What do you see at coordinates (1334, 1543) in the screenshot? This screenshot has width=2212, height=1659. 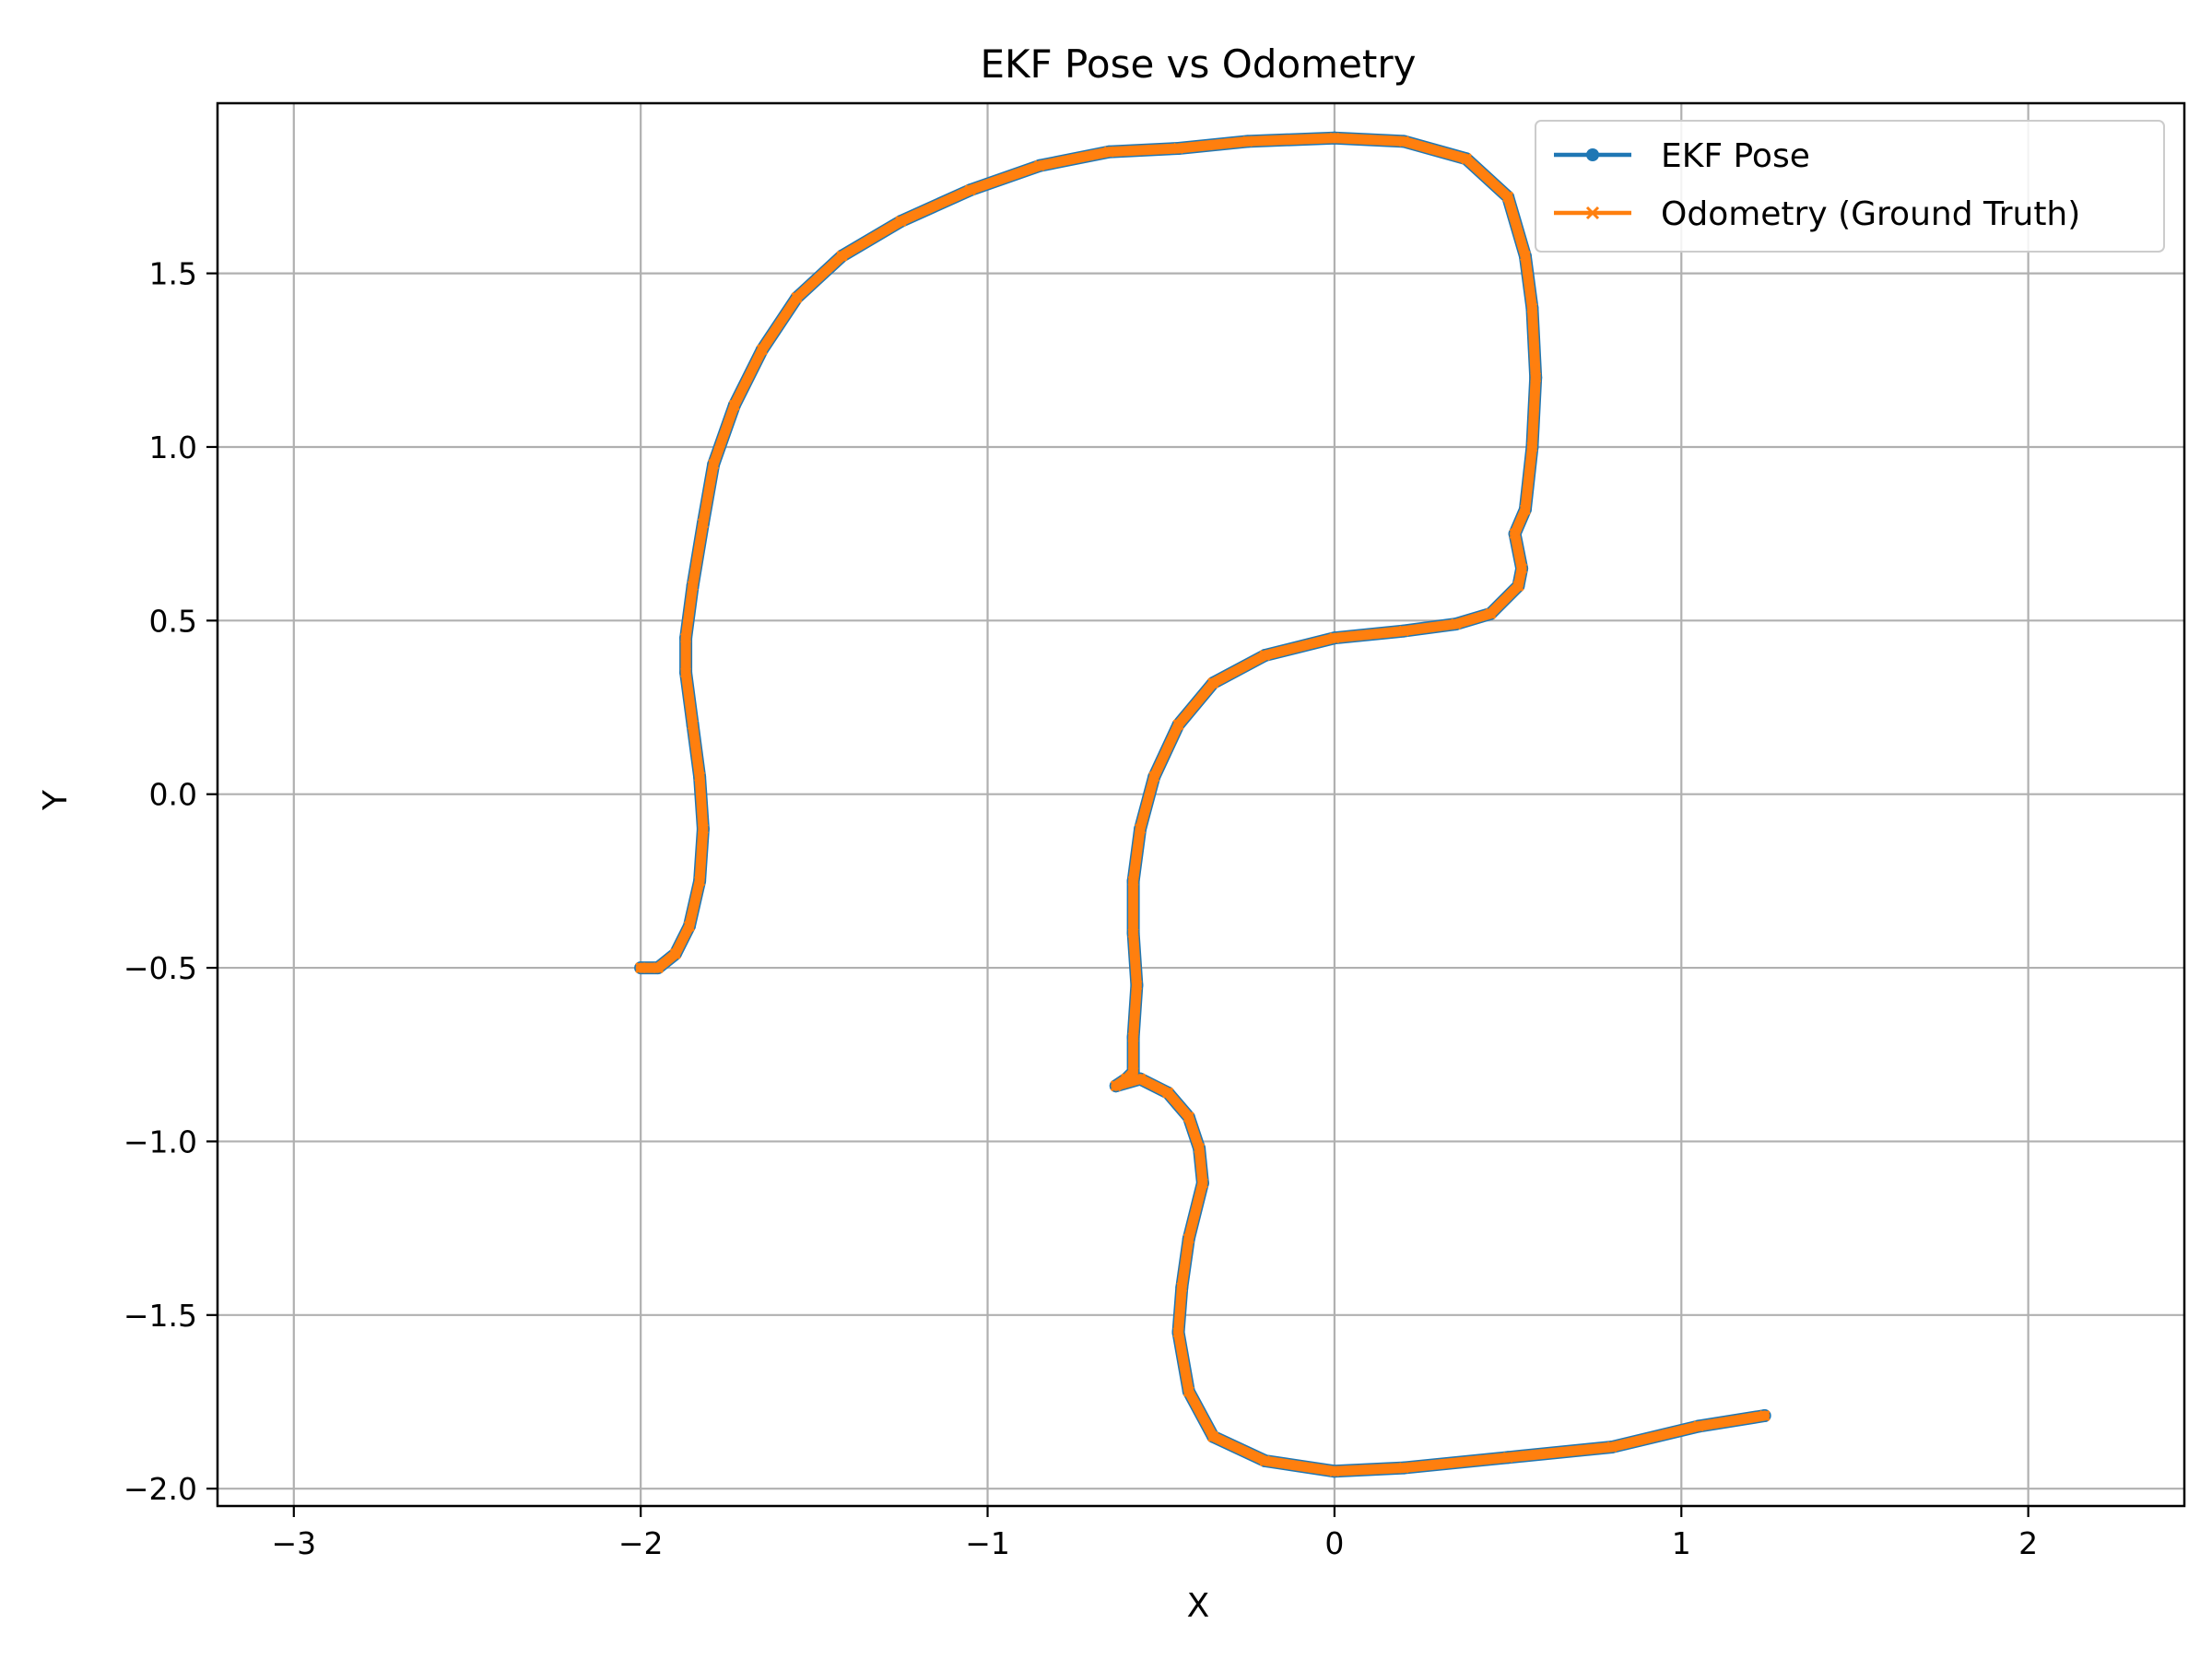 I see `x-tick-label: 0` at bounding box center [1334, 1543].